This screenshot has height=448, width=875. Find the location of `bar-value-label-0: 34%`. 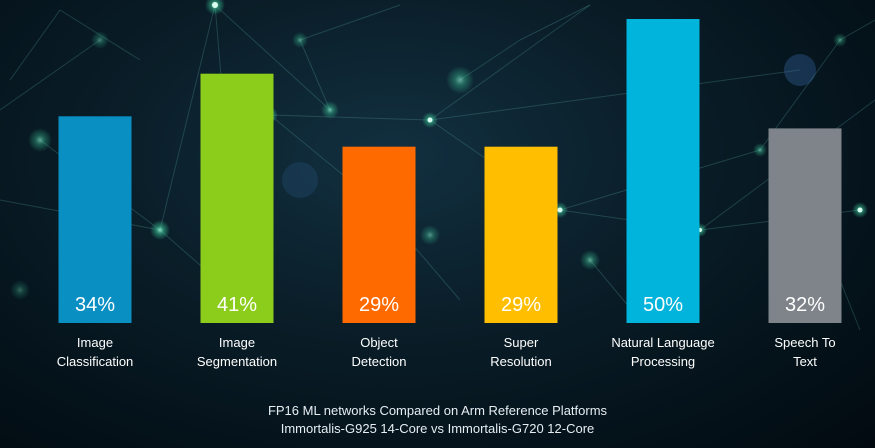

bar-value-label-0: 34% is located at coordinates (95, 305).